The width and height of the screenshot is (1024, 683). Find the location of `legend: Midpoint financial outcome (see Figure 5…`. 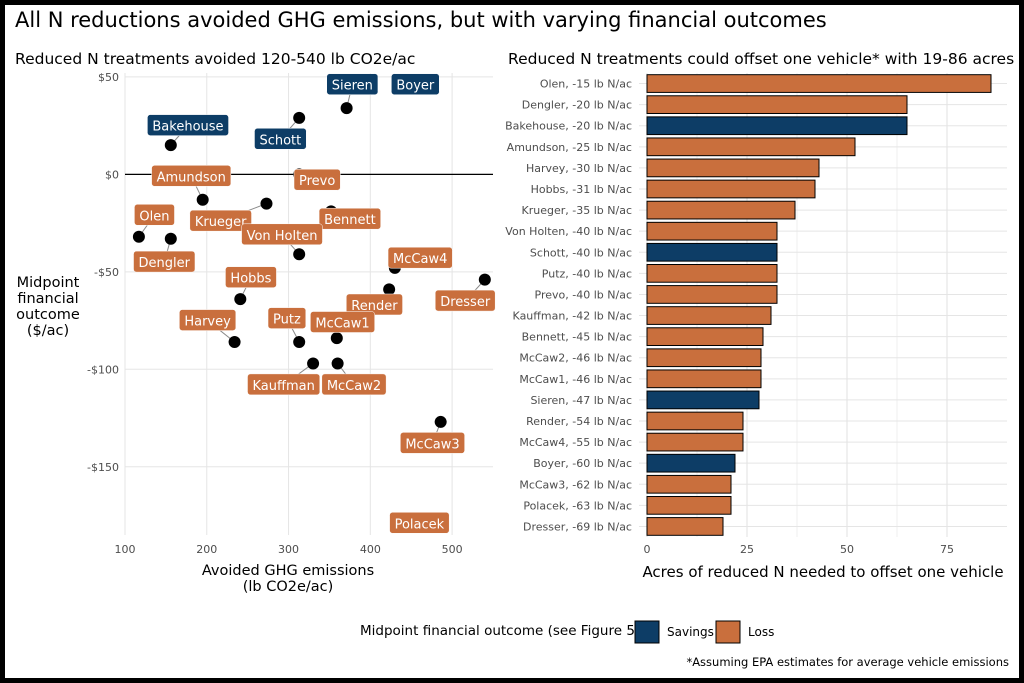

legend: Midpoint financial outcome (see Figure 5… is located at coordinates (567, 632).